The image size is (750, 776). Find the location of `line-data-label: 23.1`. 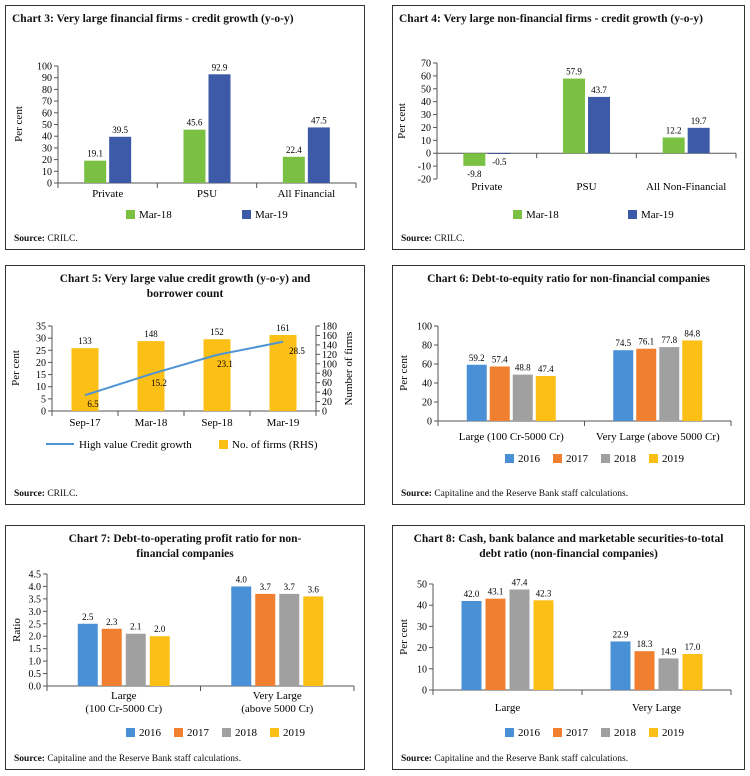

line-data-label: 23.1 is located at coordinates (225, 364).